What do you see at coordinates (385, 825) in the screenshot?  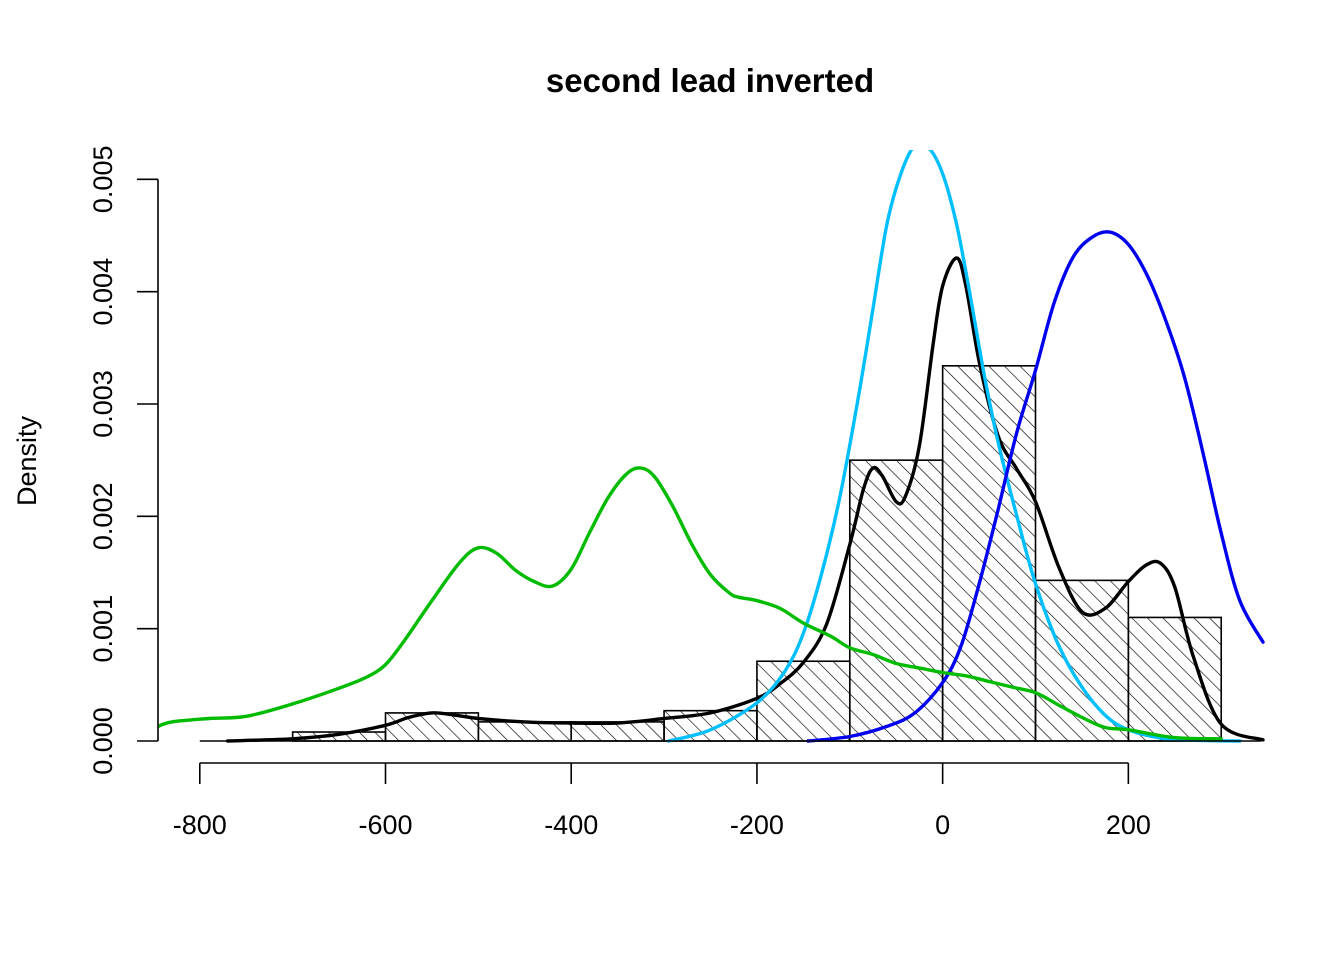 I see `x-tick-label: -600` at bounding box center [385, 825].